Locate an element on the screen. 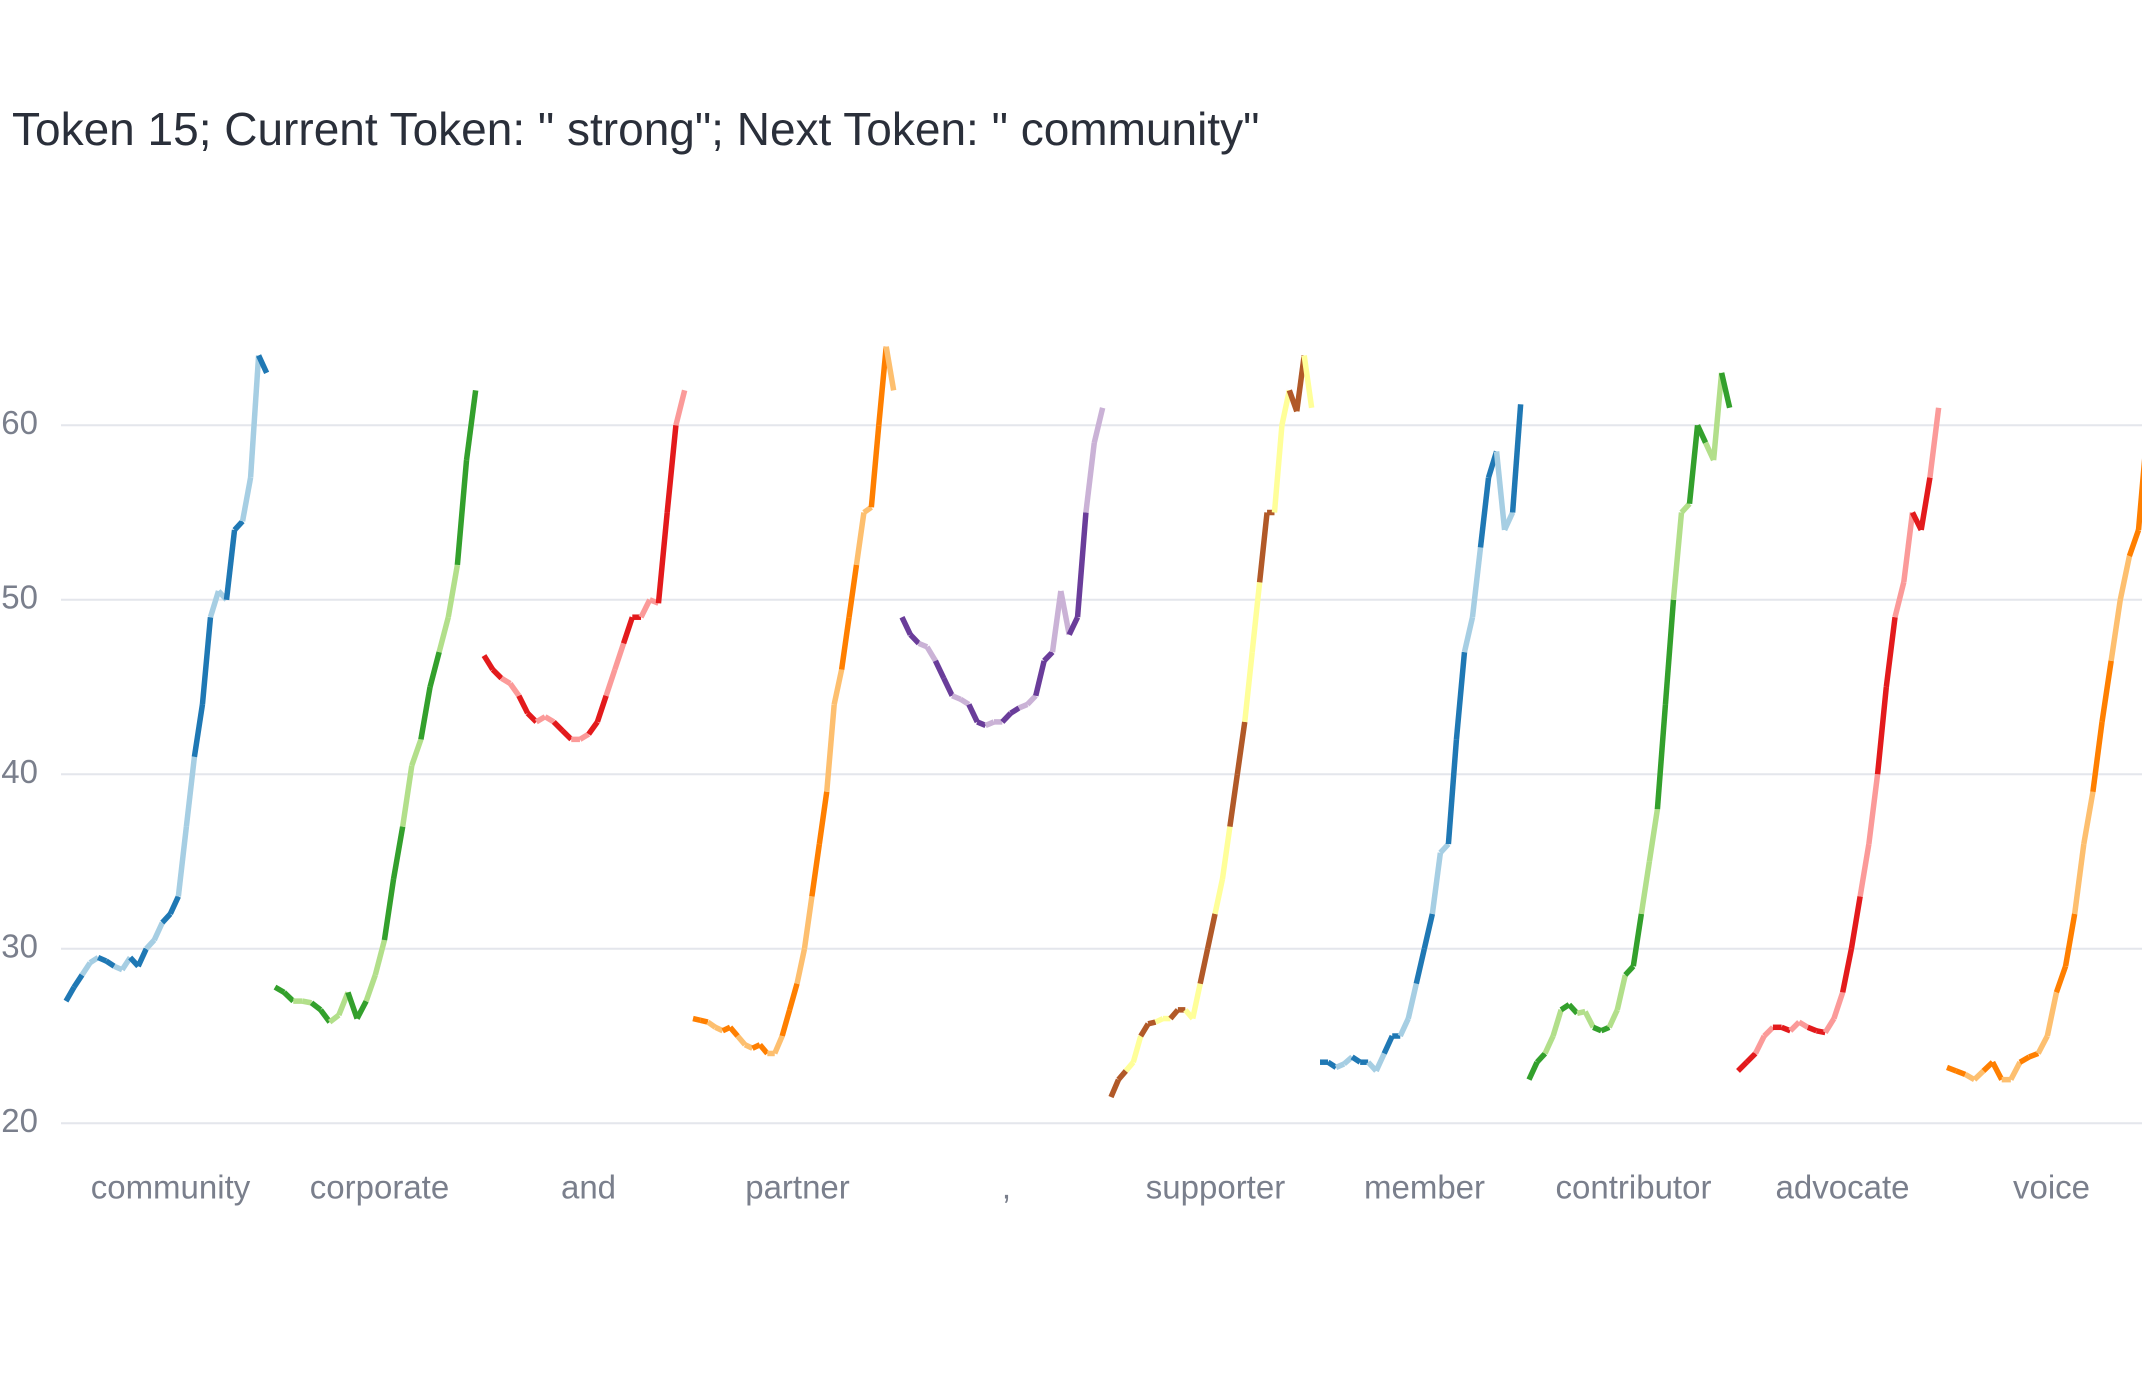 The image size is (2142, 1380). x-tick-label: voice is located at coordinates (2051, 1187).